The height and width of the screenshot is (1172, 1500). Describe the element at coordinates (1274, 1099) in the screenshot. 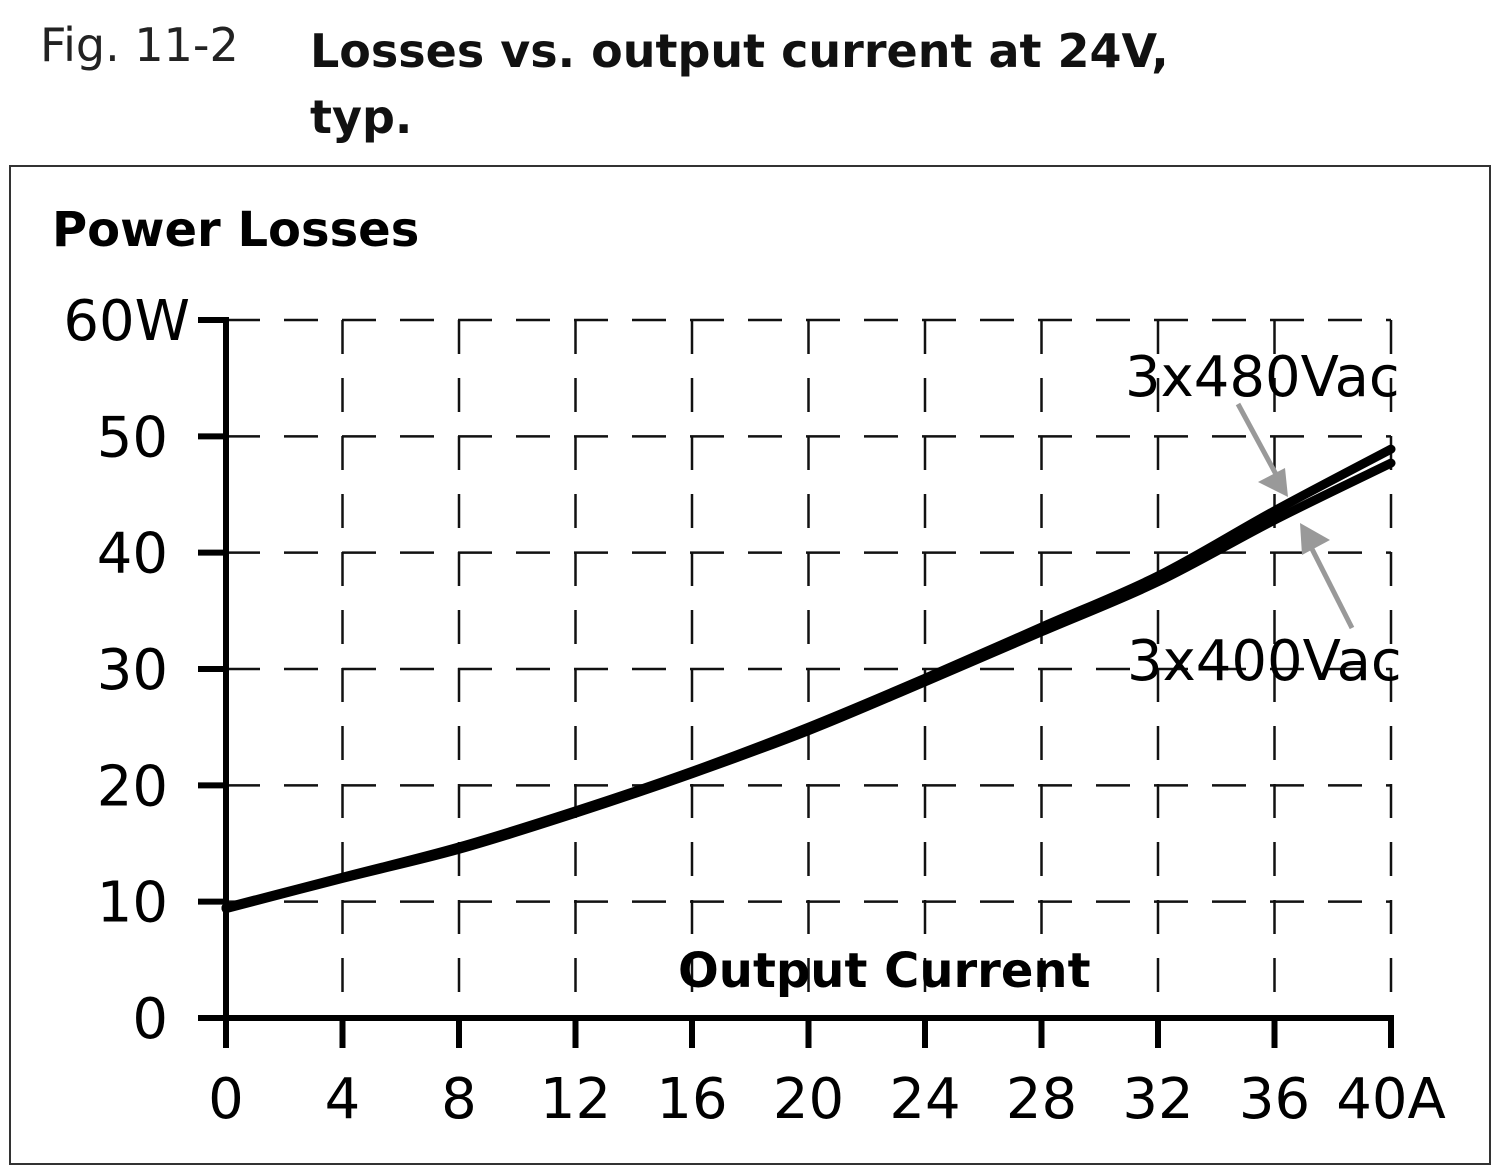

I see `x-tick-label: 36` at that location.